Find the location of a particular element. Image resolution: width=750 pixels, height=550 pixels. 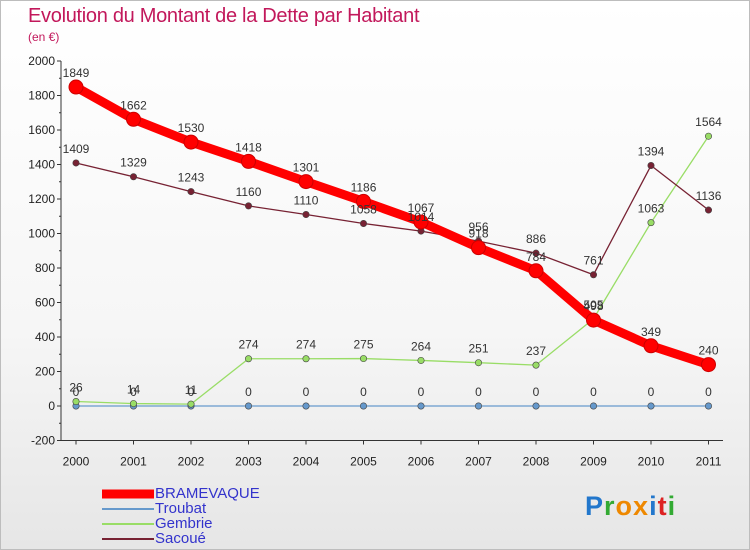

data-label-sacoue: 1409 is located at coordinates (76, 149).